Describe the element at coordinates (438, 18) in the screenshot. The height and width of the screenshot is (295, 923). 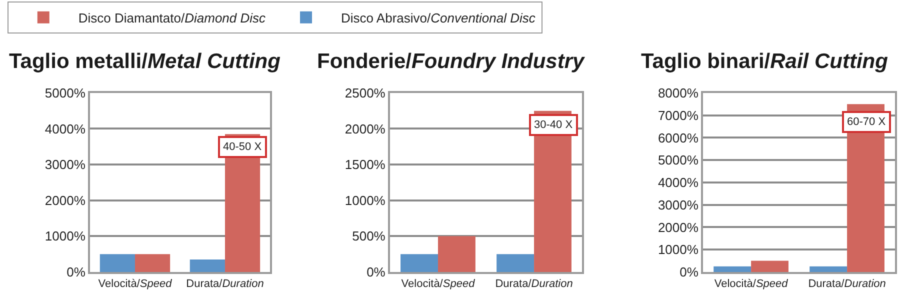
I see `legend-label: Disco Abrasivo/Conventional Disc` at that location.